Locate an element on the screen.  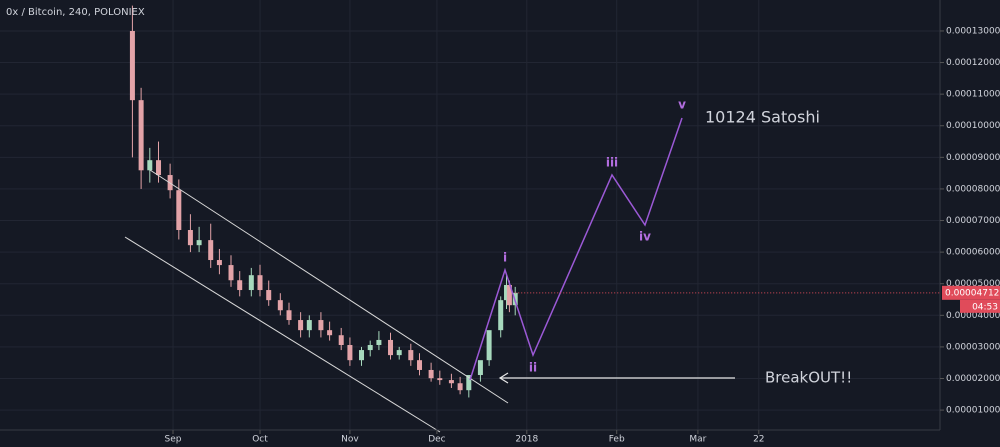
x-tick-label: Dec is located at coordinates (436, 440).